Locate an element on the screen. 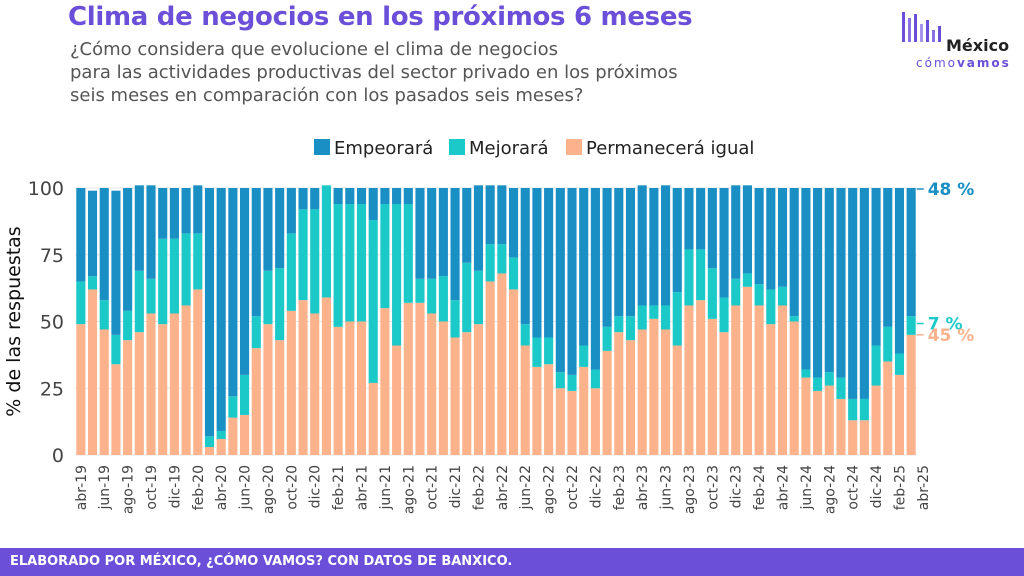  end-value-label: 45 % is located at coordinates (951, 336).